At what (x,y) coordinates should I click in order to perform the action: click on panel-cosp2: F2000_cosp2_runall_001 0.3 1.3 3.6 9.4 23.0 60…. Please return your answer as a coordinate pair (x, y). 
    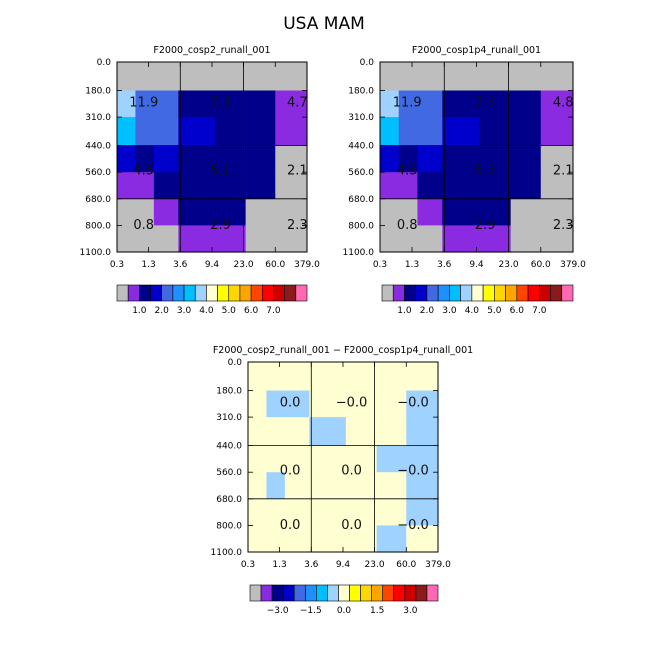
    Looking at the image, I should click on (200, 157).